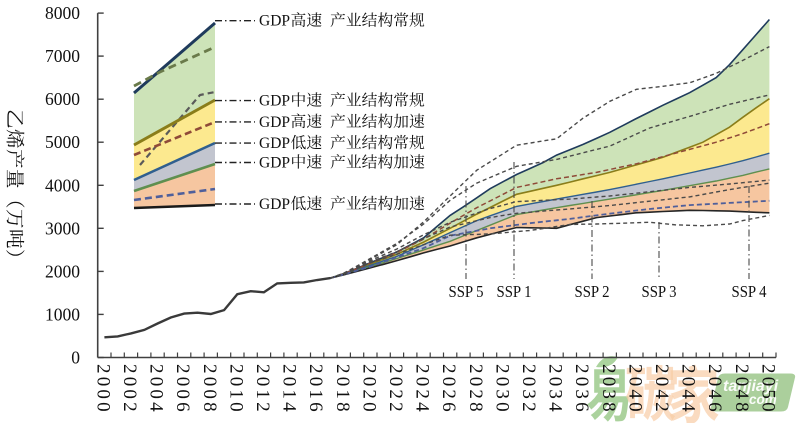  I want to click on svg-text: 8000, so click(62, 13).